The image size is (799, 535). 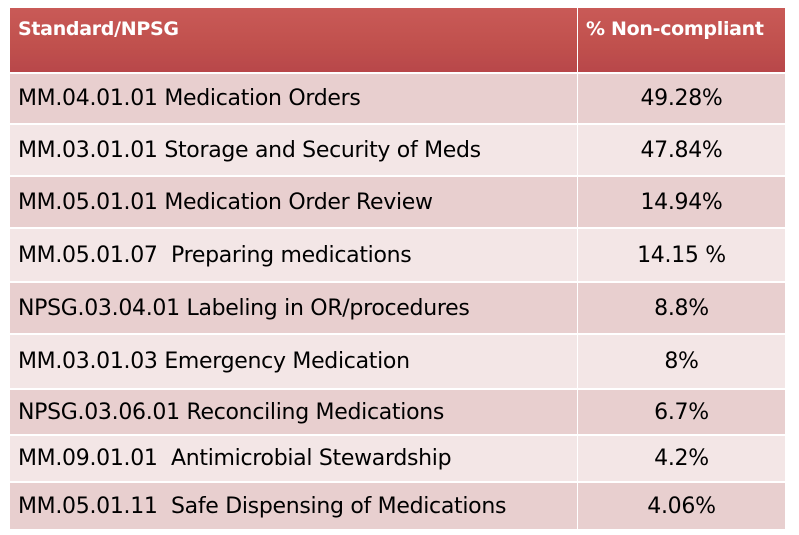 I want to click on standard-cell: MM.09.01.01 Antimicrobial Stewardship, so click(x=294, y=459).